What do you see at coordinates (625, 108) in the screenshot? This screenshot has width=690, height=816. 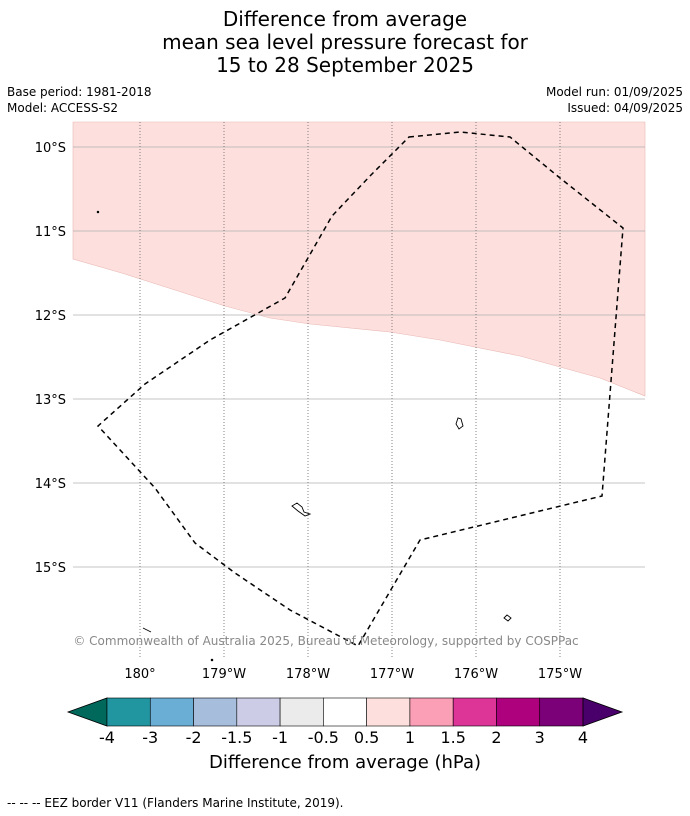 I see `issued-date: Issued: 04/09/2025` at bounding box center [625, 108].